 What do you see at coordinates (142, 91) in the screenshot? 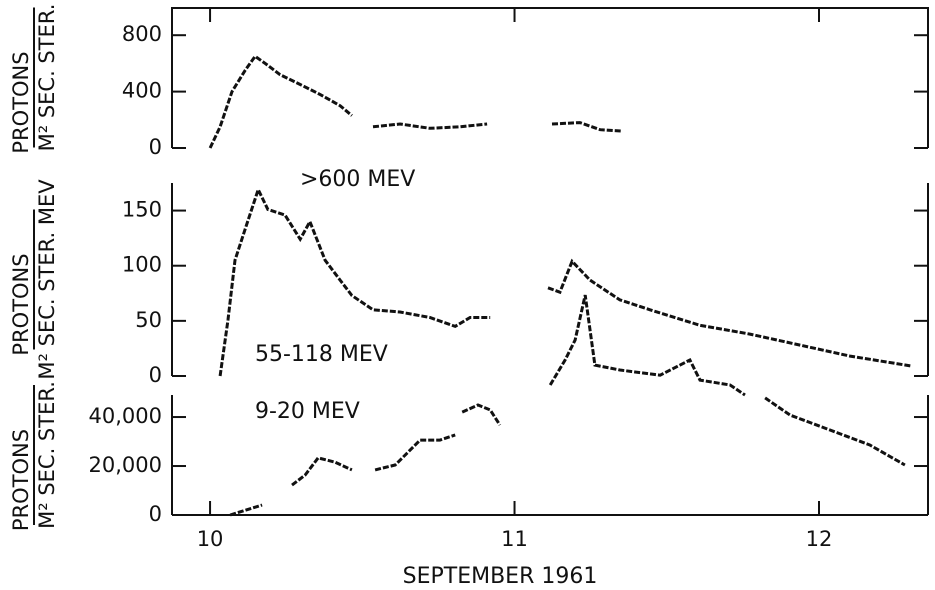
I see `y-tick-label: 400` at bounding box center [142, 91].